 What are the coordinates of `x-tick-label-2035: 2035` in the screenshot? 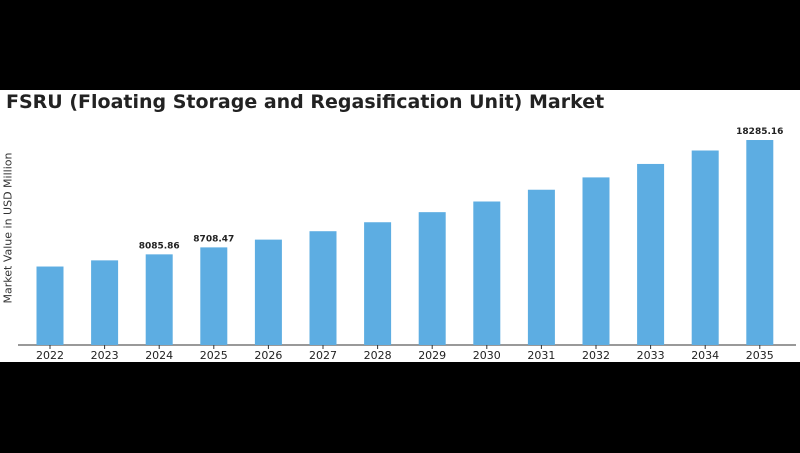 It's located at (760, 355).